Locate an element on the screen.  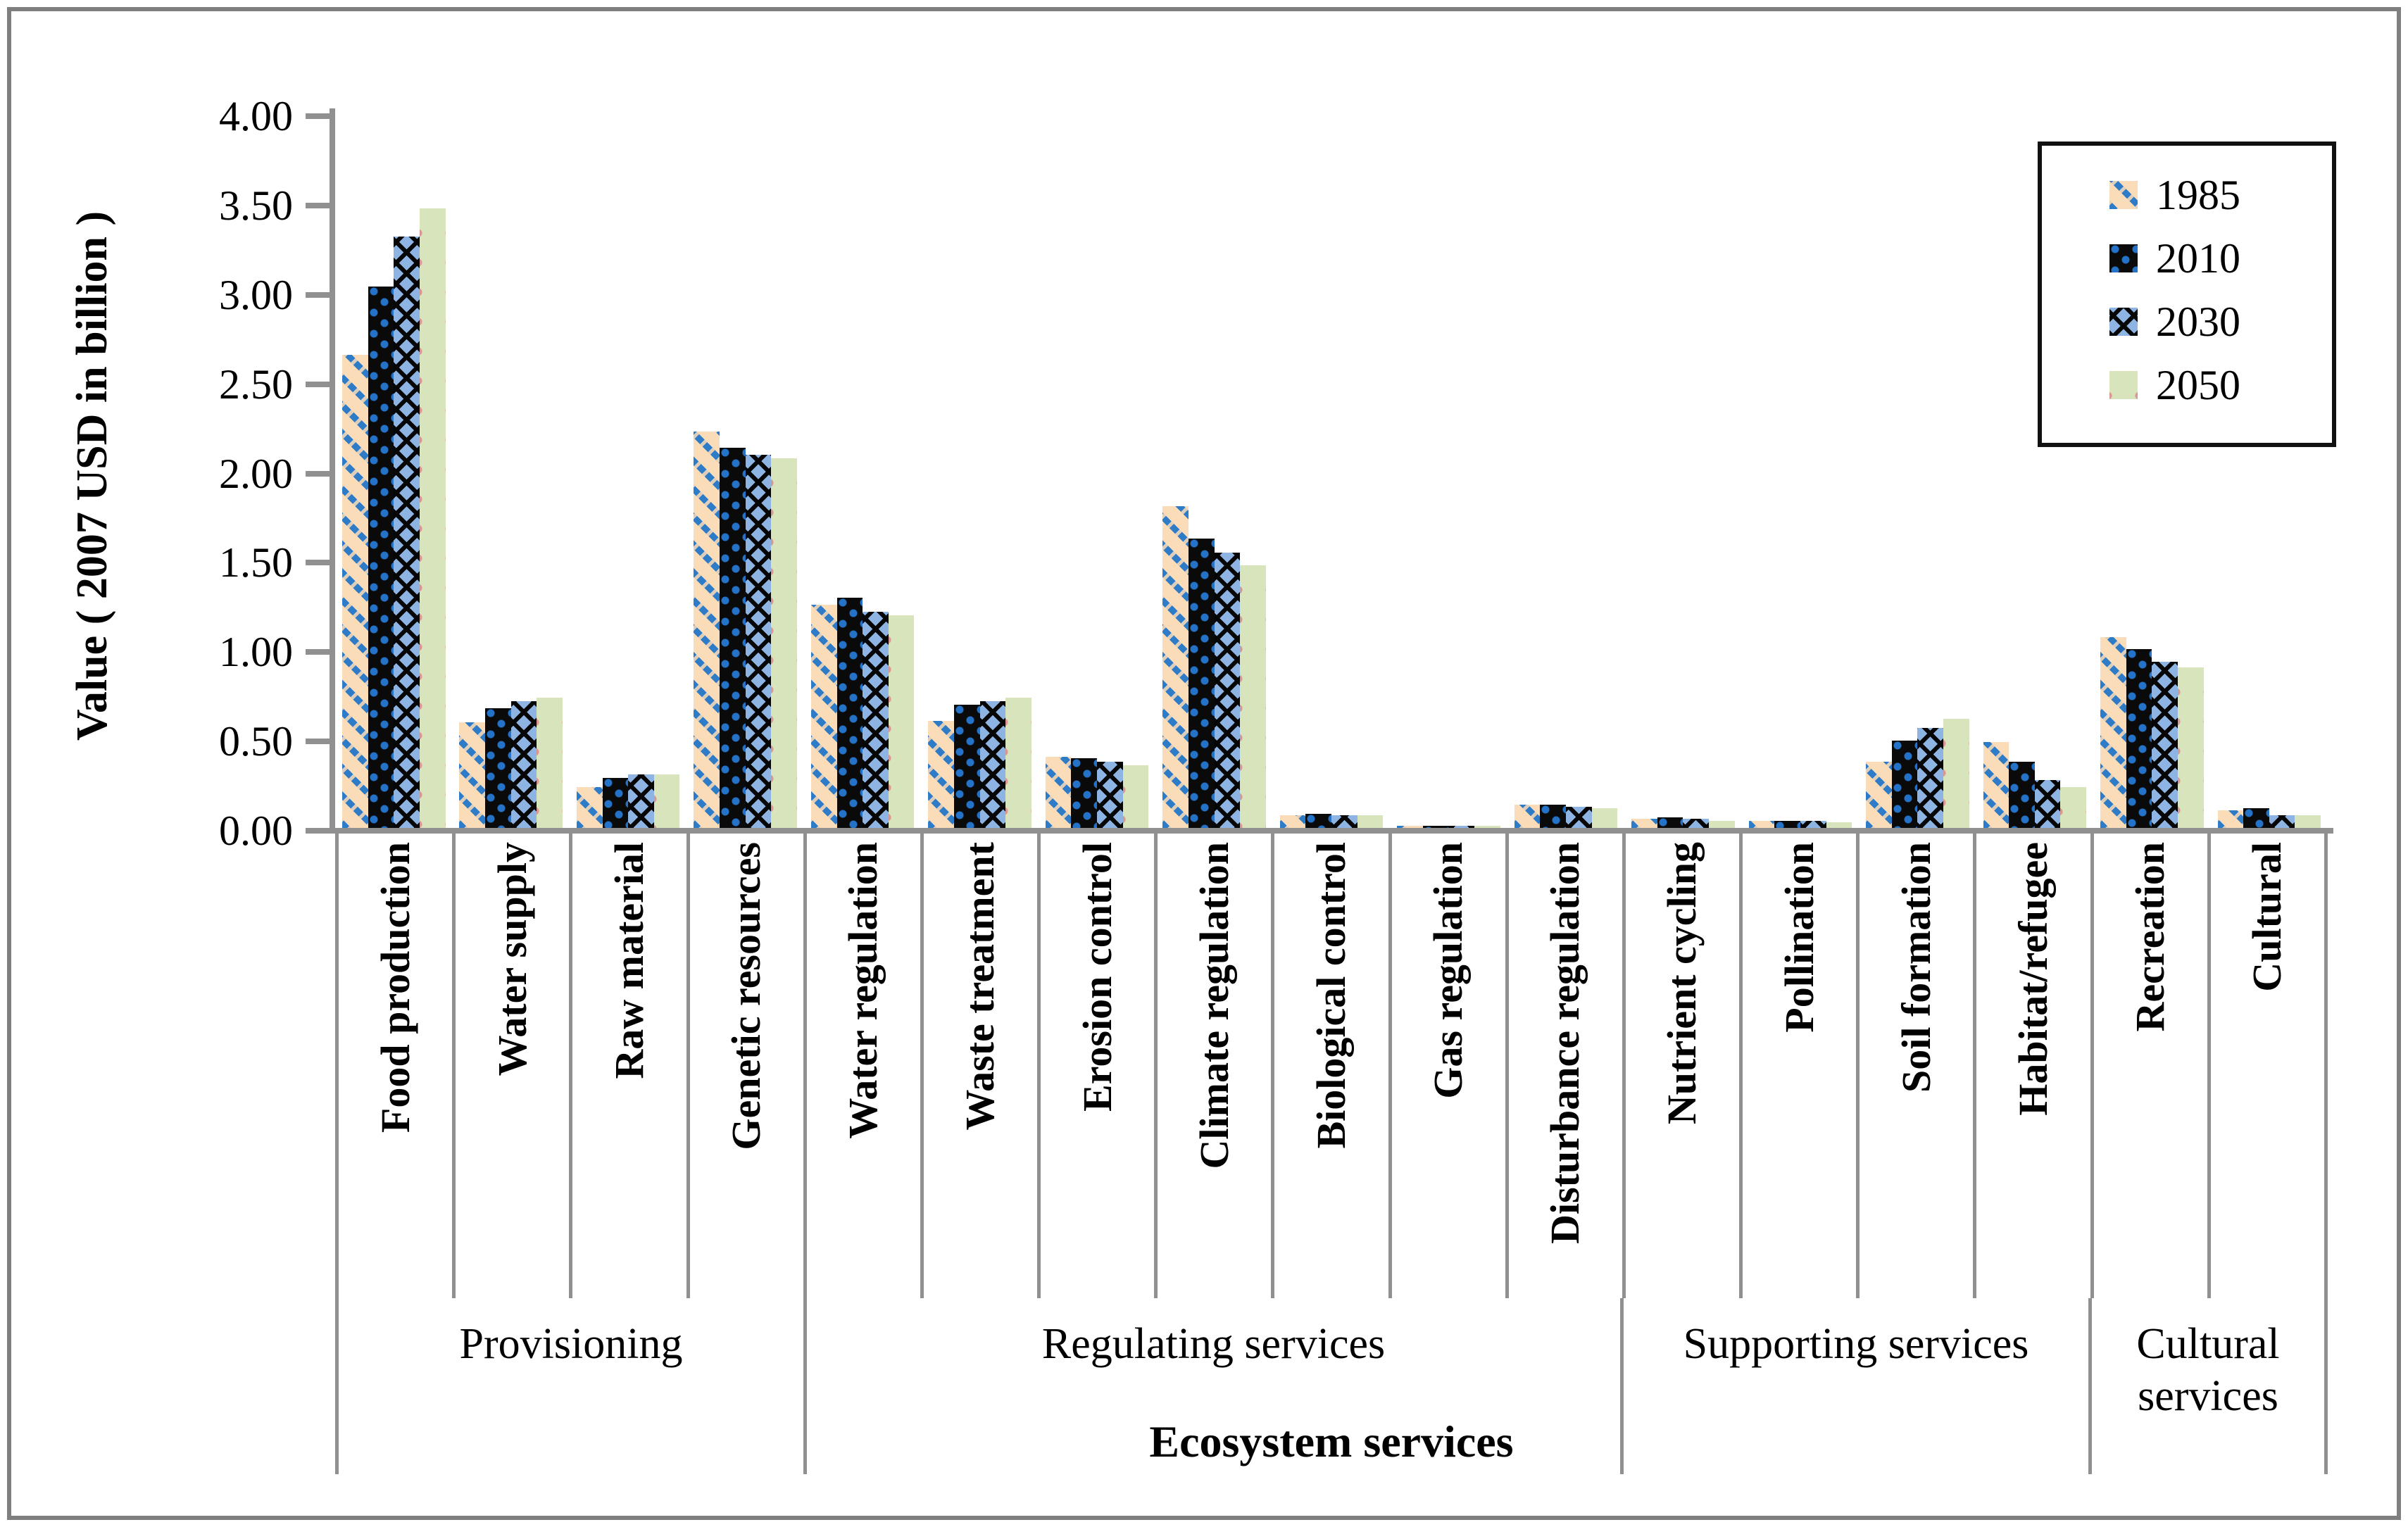
legend-item: 2010 is located at coordinates (2220, 258).